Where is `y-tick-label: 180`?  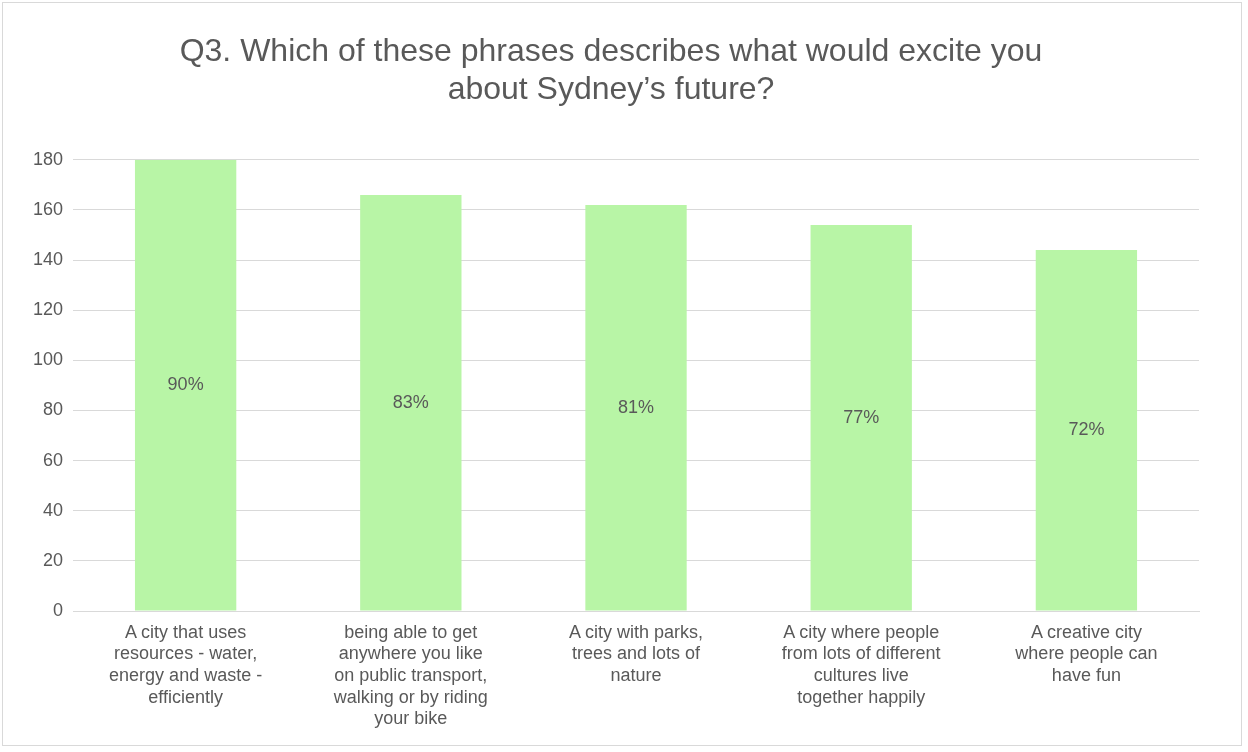 y-tick-label: 180 is located at coordinates (48, 158).